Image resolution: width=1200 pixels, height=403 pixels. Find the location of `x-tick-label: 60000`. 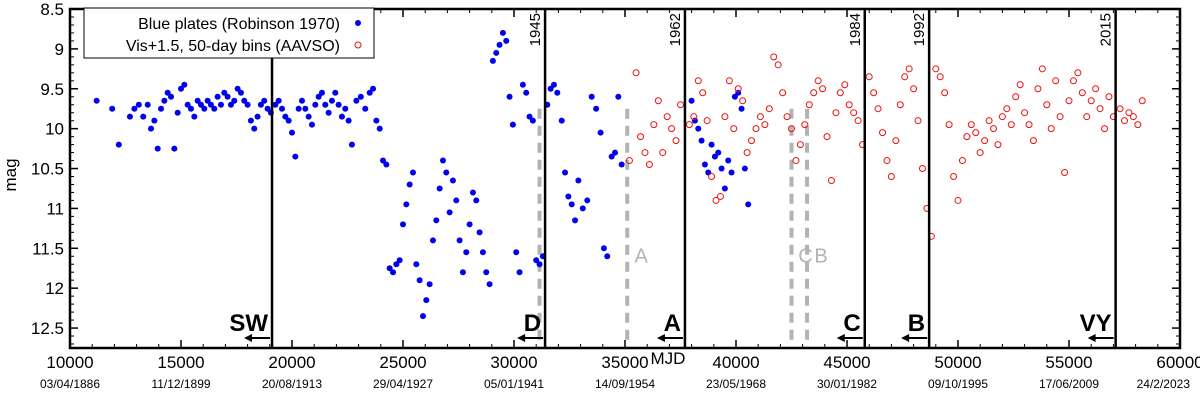

x-tick-label: 60000 is located at coordinates (1178, 362).